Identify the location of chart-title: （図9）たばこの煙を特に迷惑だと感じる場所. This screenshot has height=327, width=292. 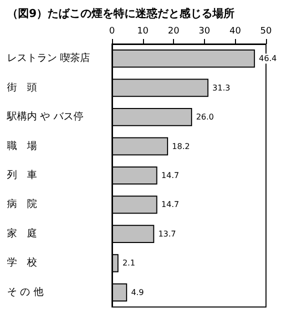
(121, 13).